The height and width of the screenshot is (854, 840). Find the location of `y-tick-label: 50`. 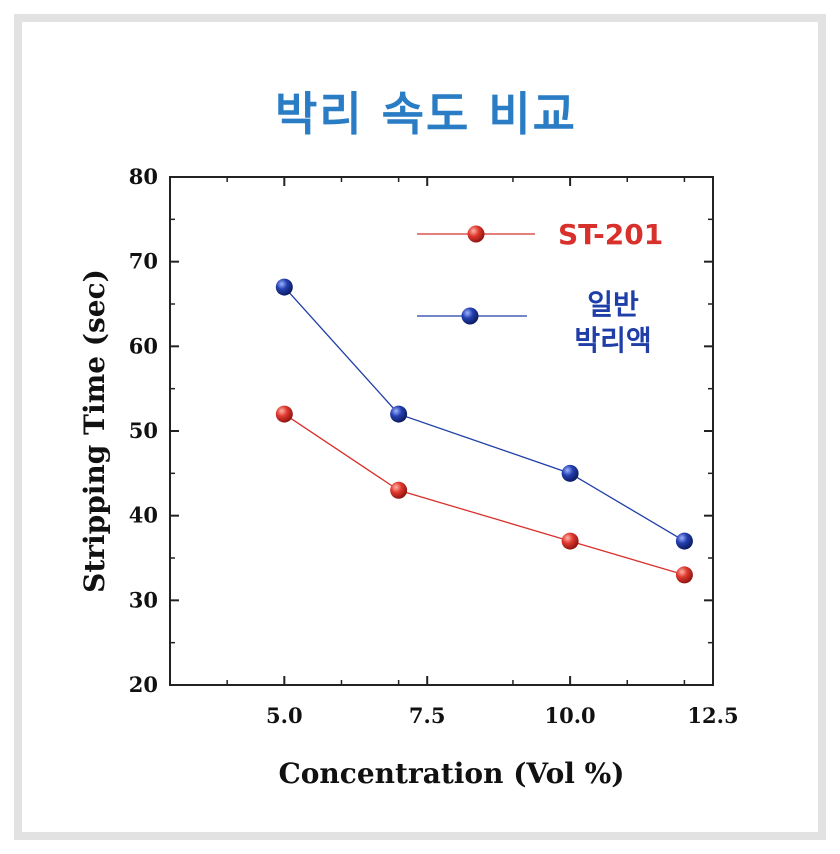

y-tick-label: 50 is located at coordinates (143, 430).